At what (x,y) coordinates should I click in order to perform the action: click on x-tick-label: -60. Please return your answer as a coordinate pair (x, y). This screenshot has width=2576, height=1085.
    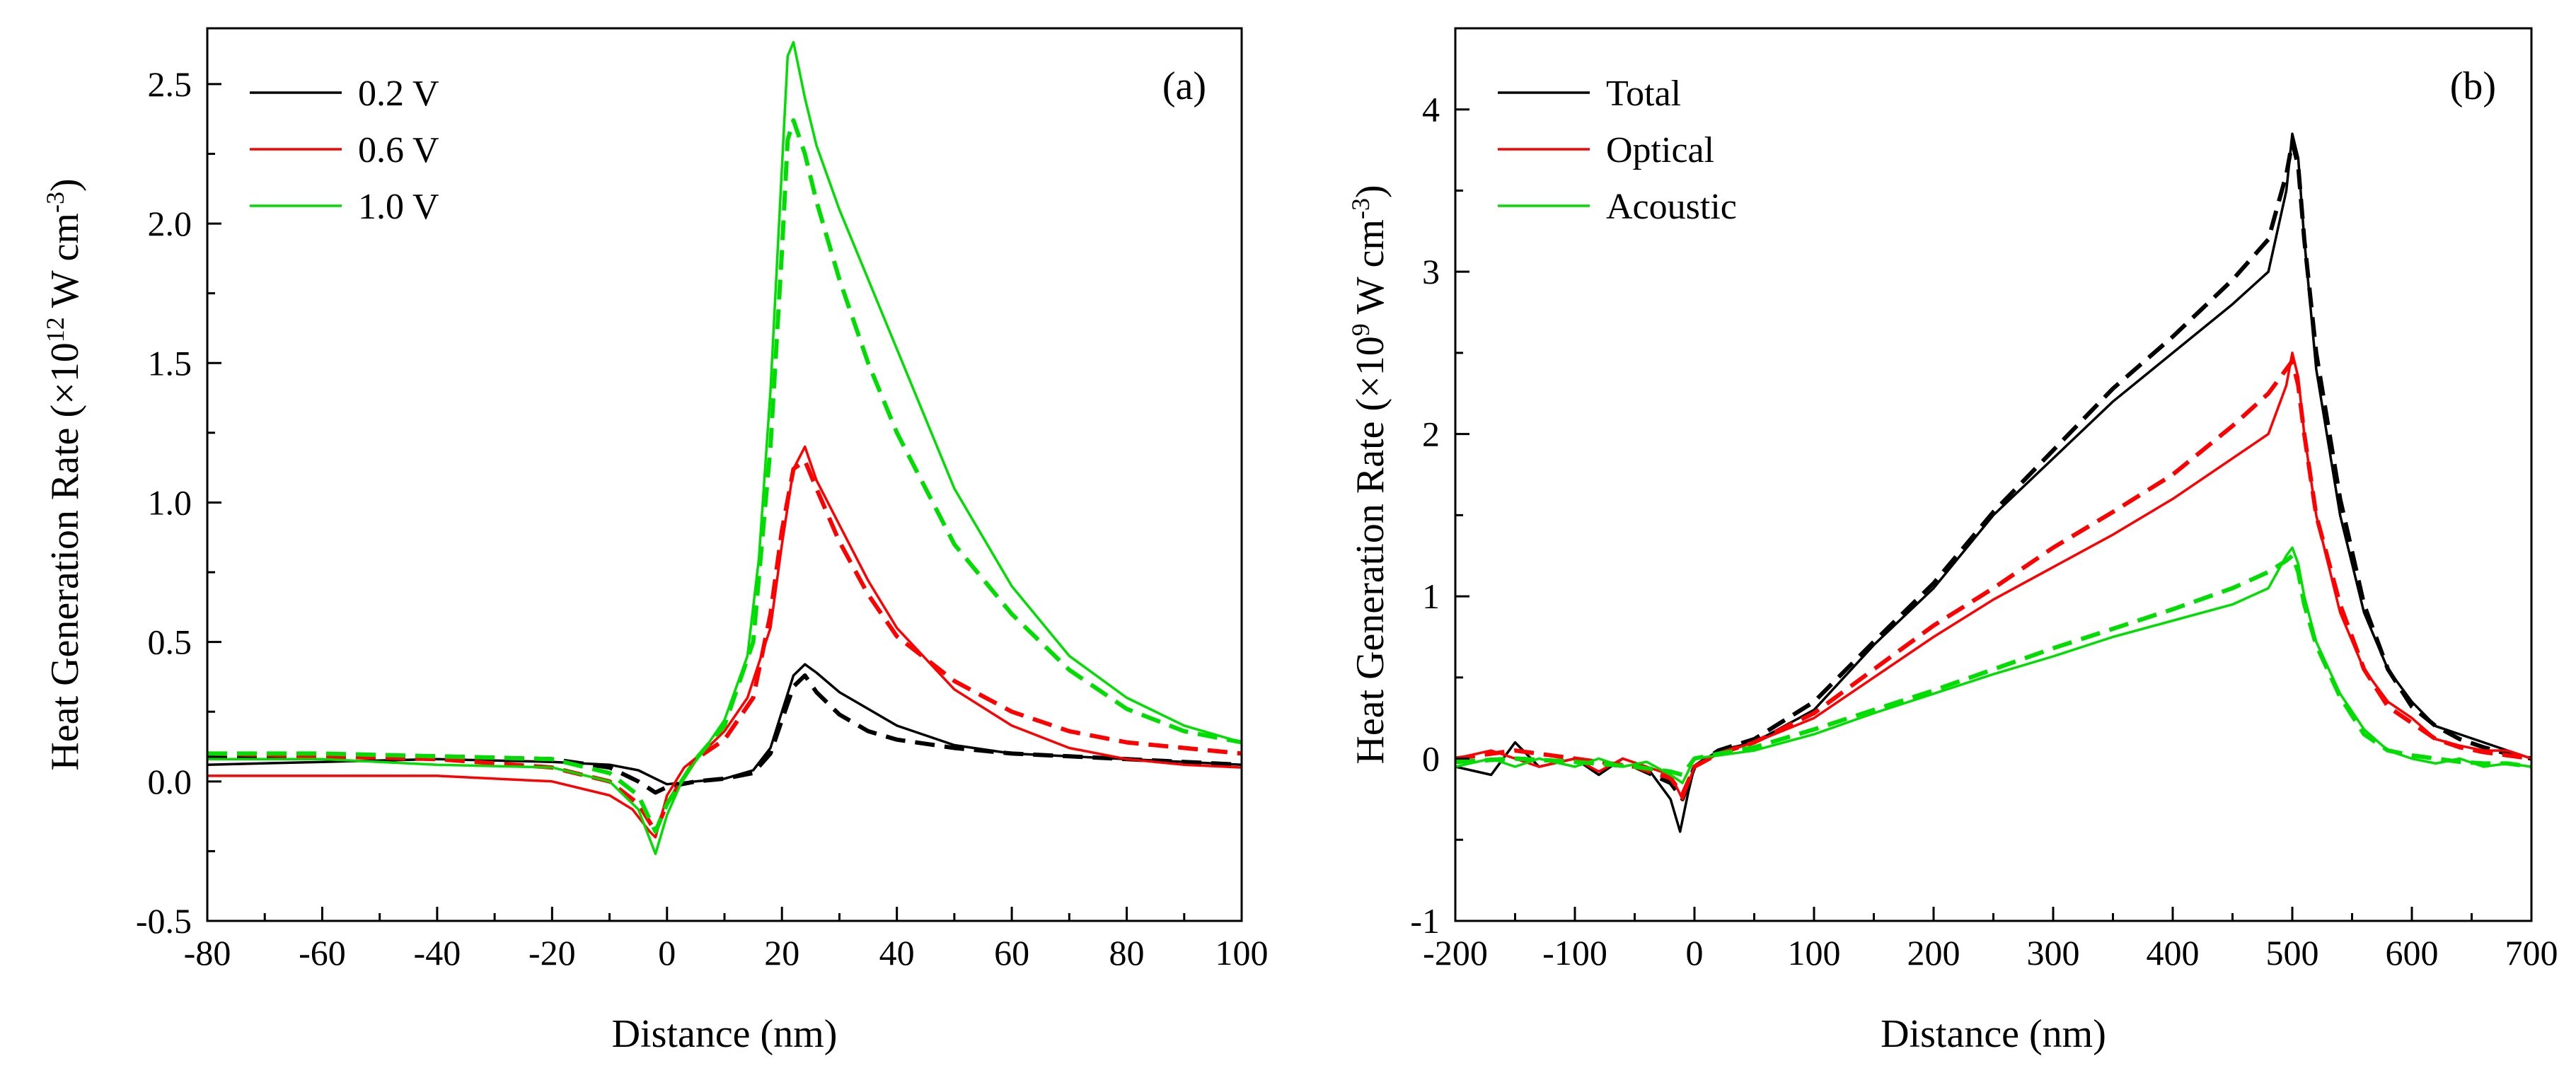
    Looking at the image, I should click on (322, 953).